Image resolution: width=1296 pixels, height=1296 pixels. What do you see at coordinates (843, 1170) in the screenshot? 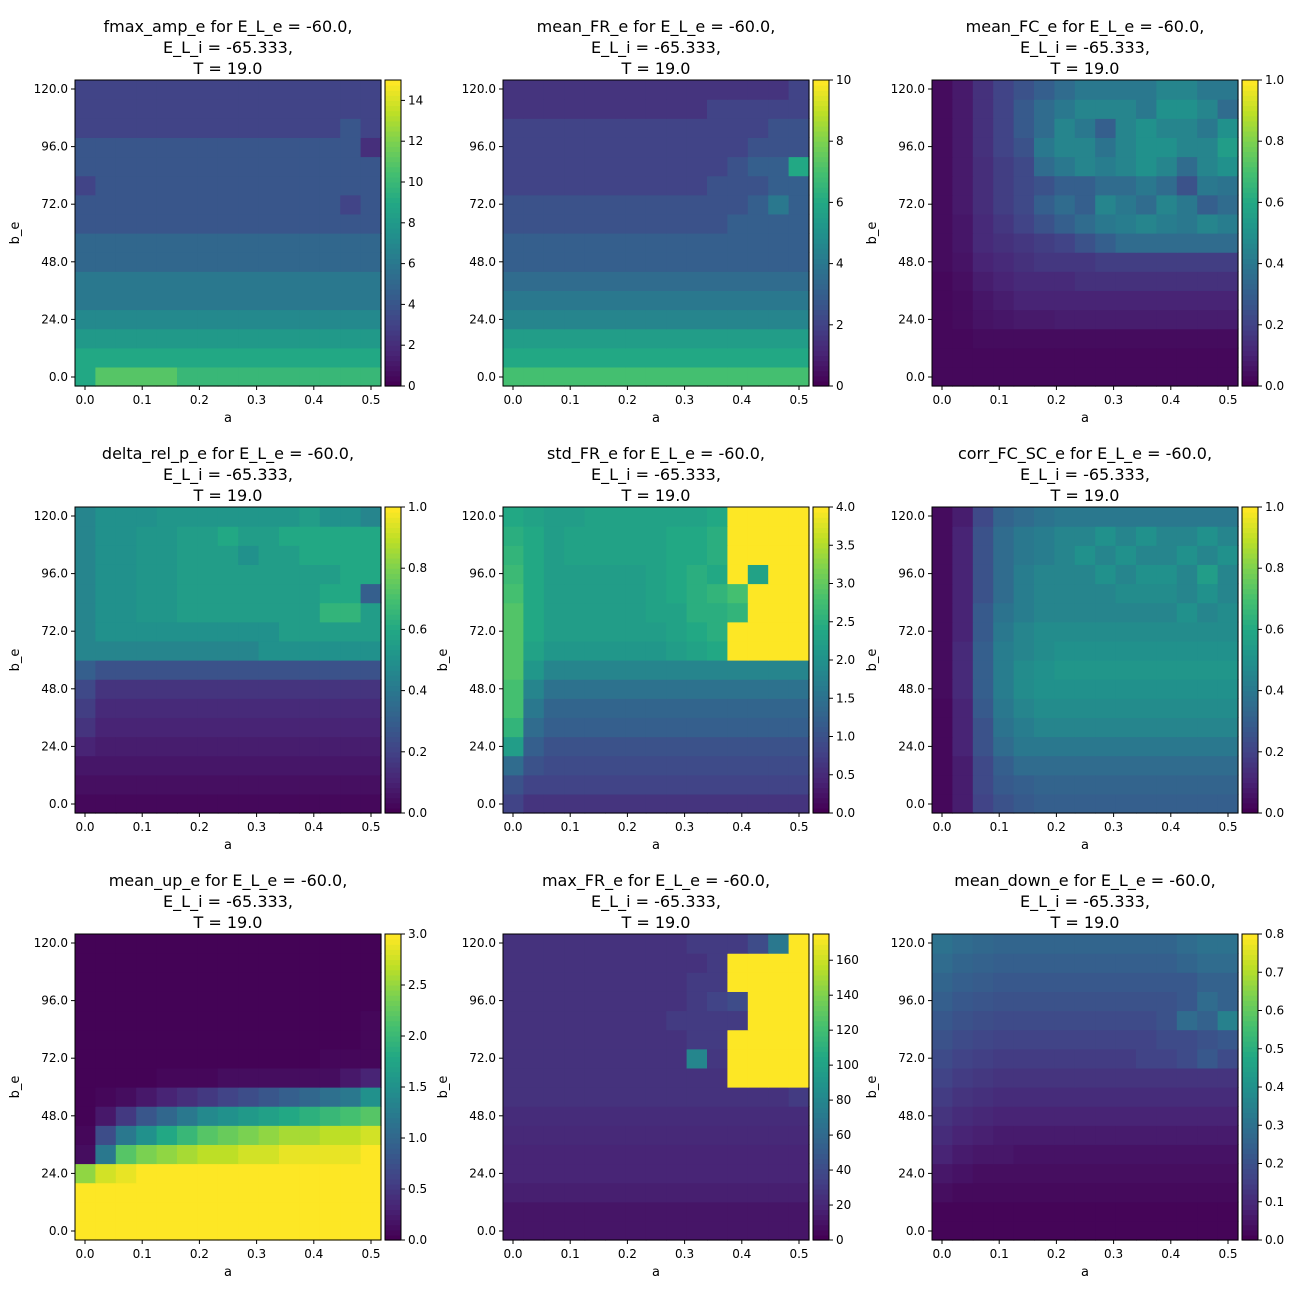
I see `colorbar-tick-label: 40` at bounding box center [843, 1170].